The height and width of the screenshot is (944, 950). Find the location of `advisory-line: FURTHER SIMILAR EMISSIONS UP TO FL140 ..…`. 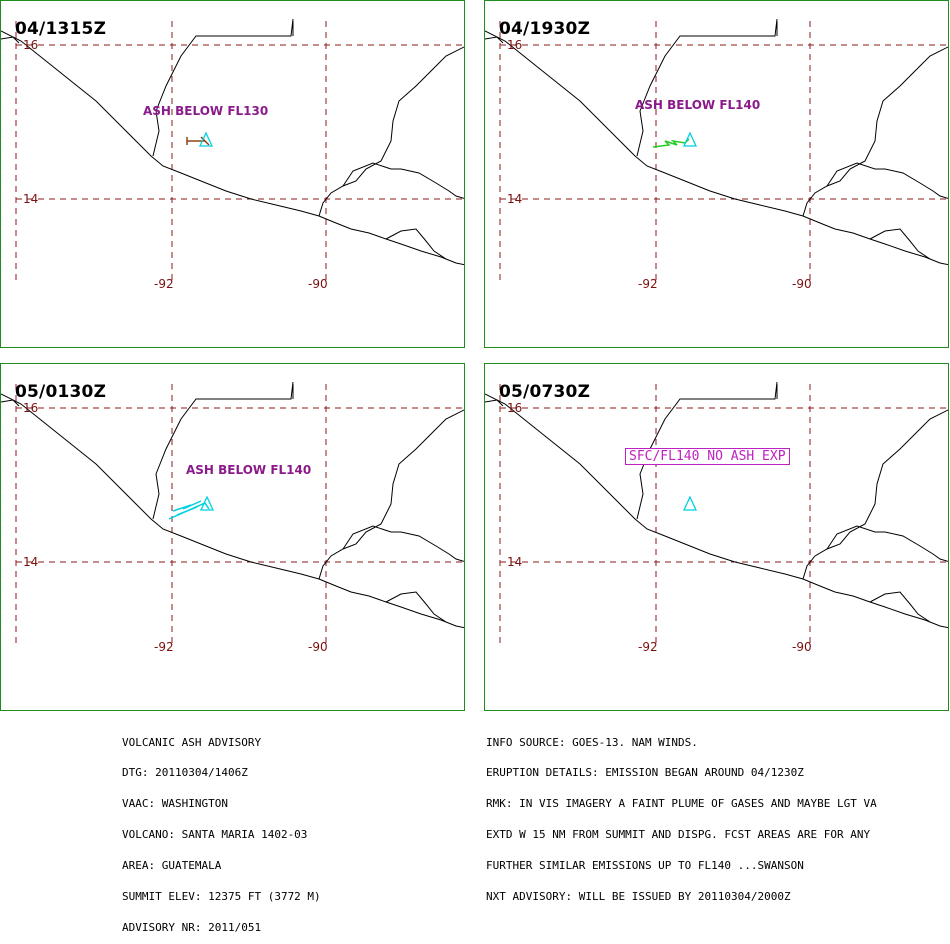

advisory-line: FURTHER SIMILAR EMISSIONS UP TO FL140 ..… is located at coordinates (645, 866).